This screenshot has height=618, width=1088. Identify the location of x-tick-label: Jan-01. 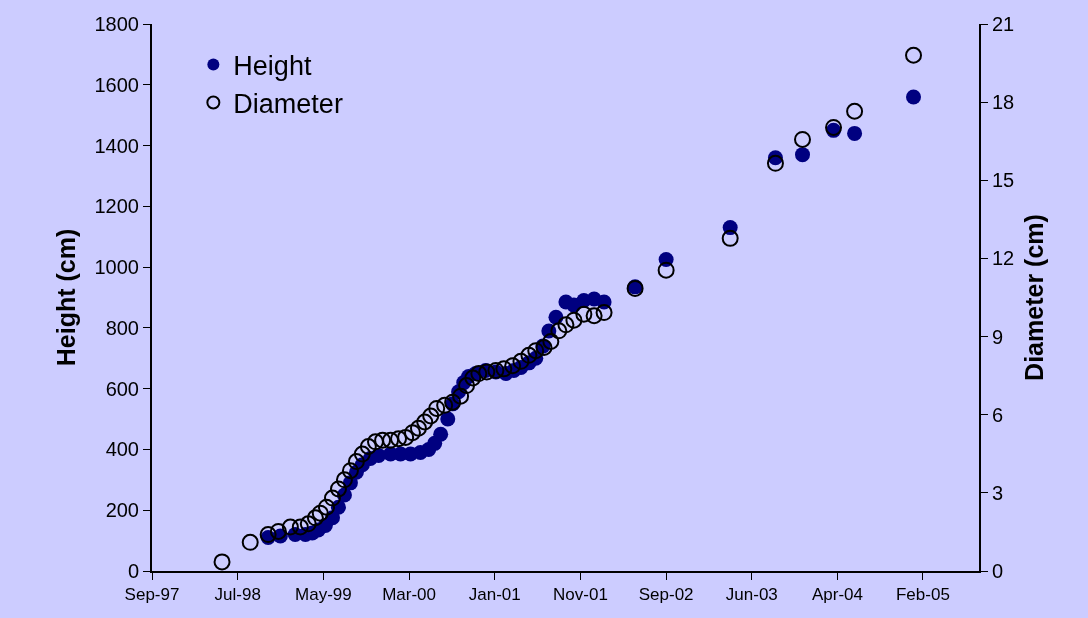
(494, 595).